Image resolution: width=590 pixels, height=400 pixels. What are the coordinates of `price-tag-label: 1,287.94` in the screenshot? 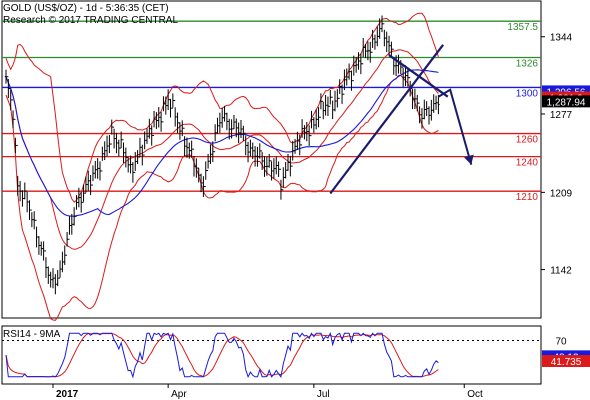 It's located at (566, 102).